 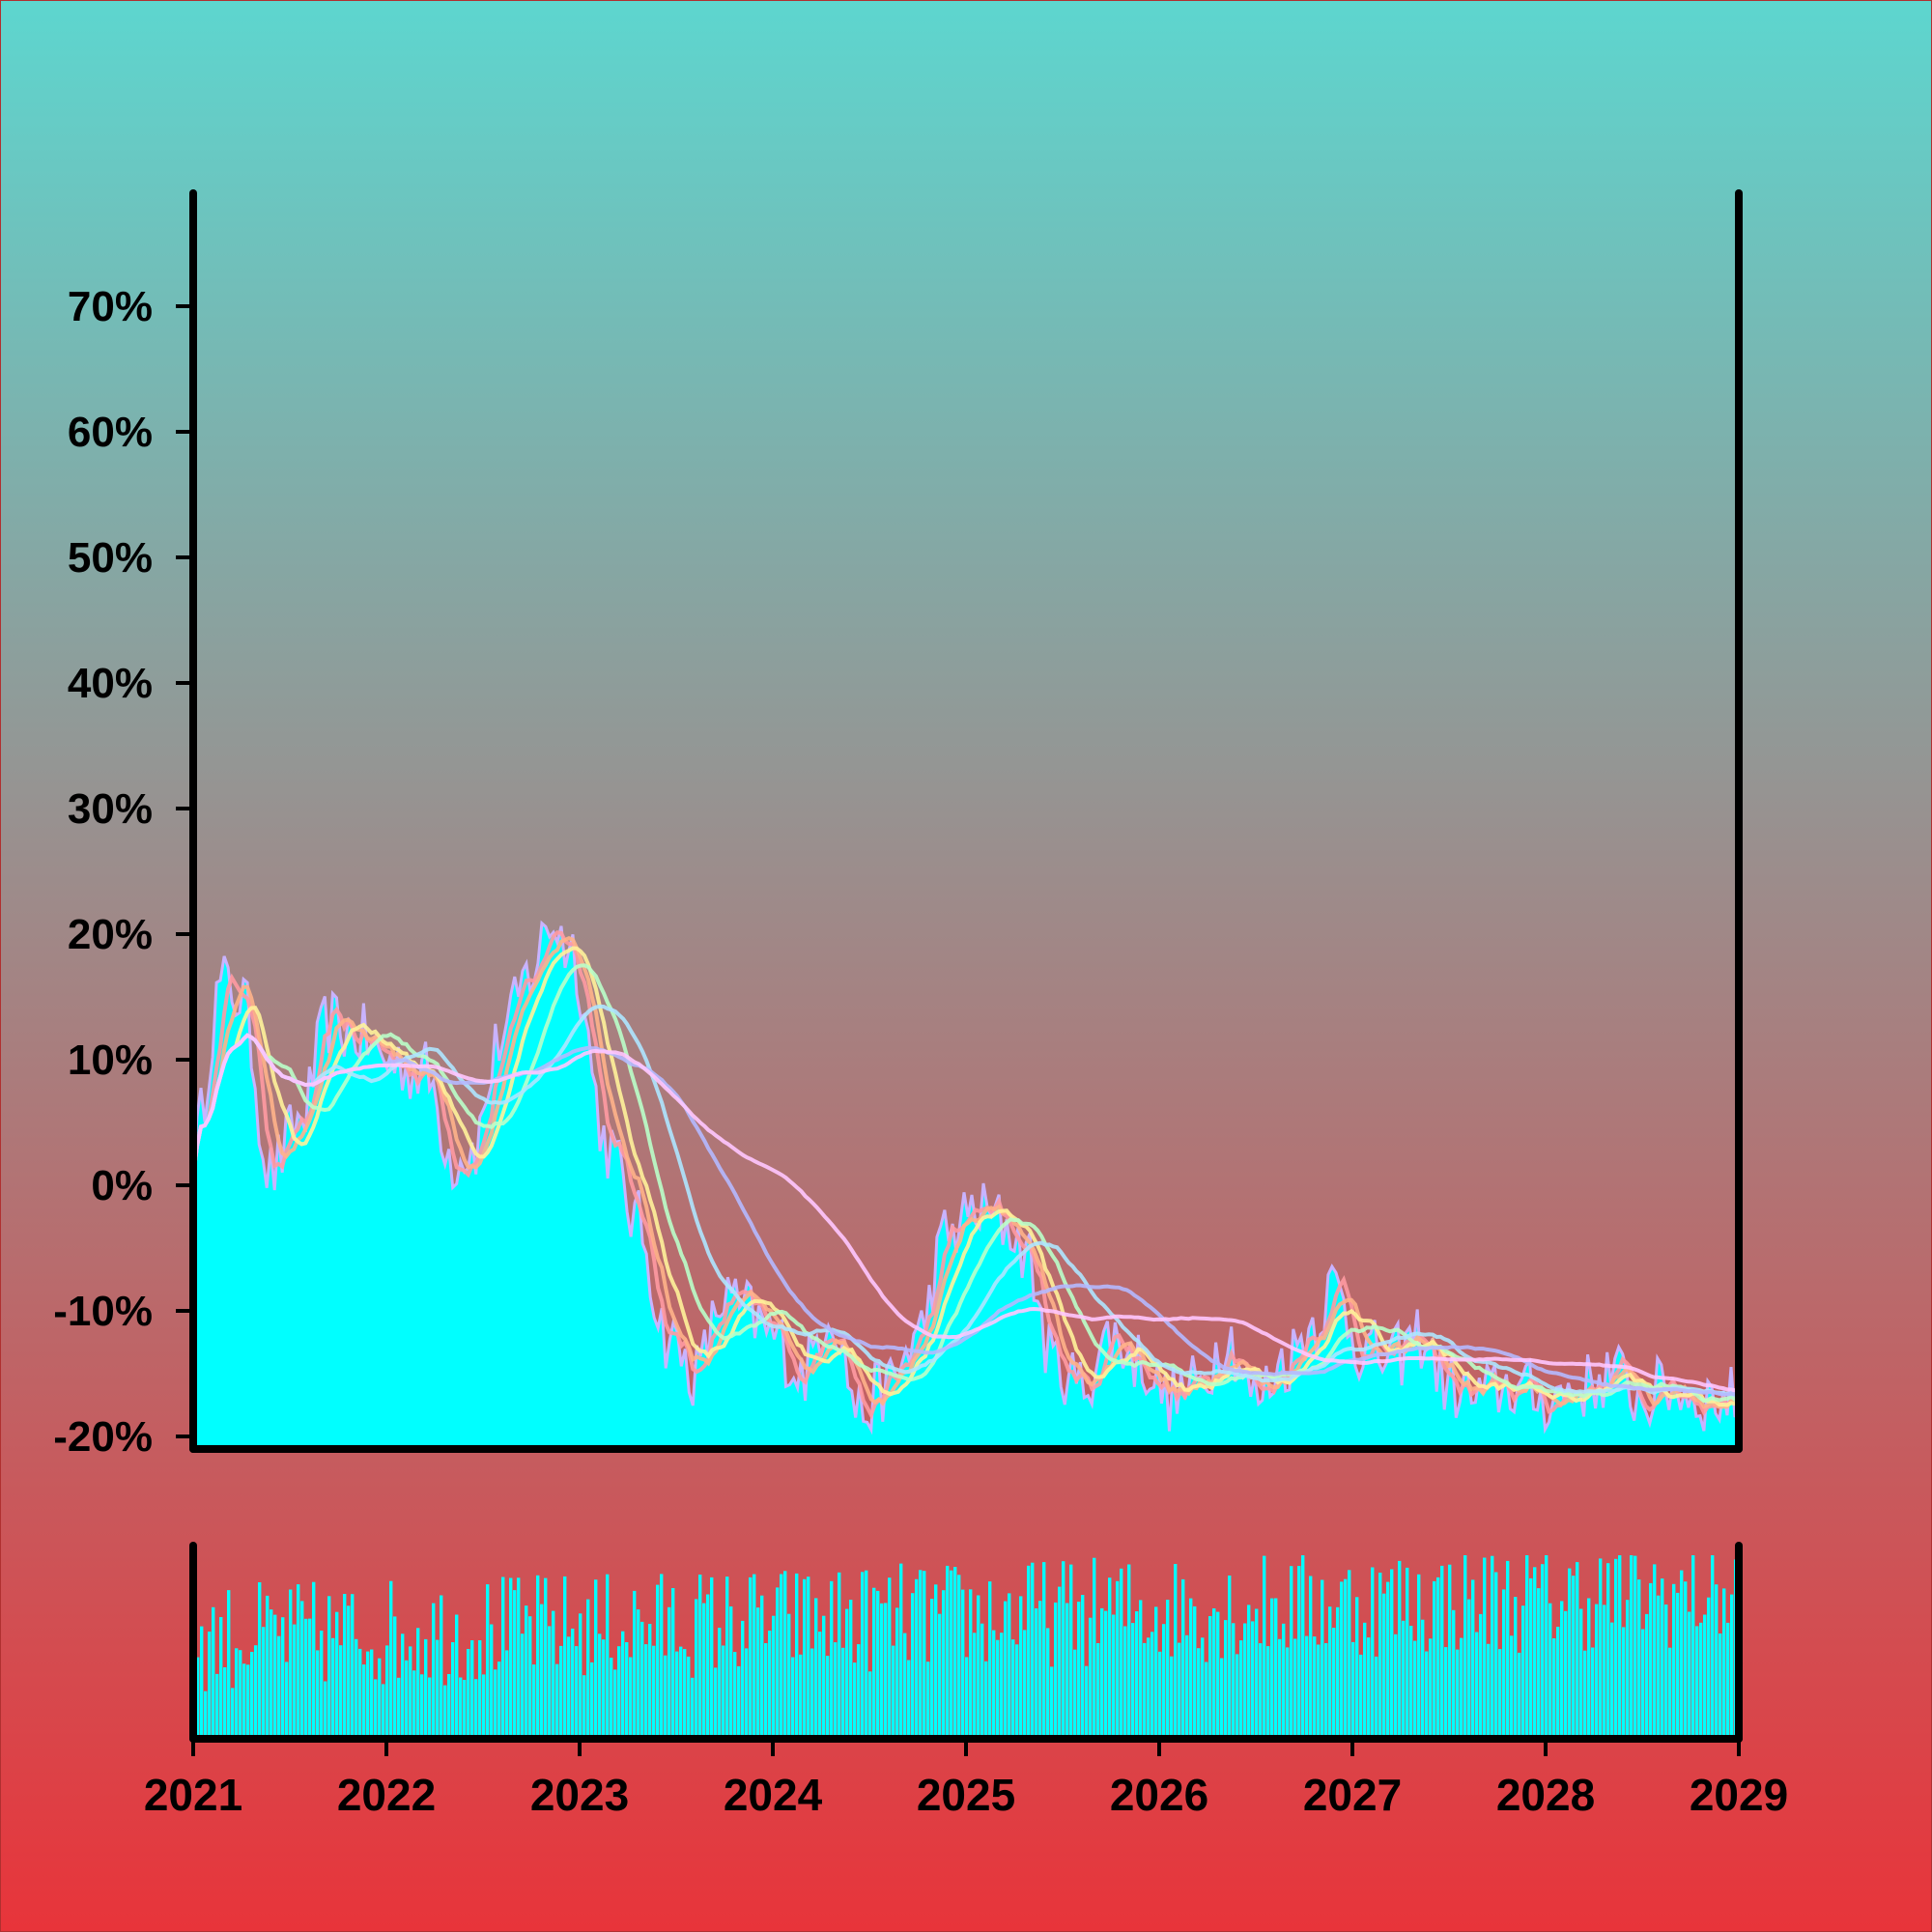 I want to click on y-tick-label: -20%, so click(x=103, y=1437).